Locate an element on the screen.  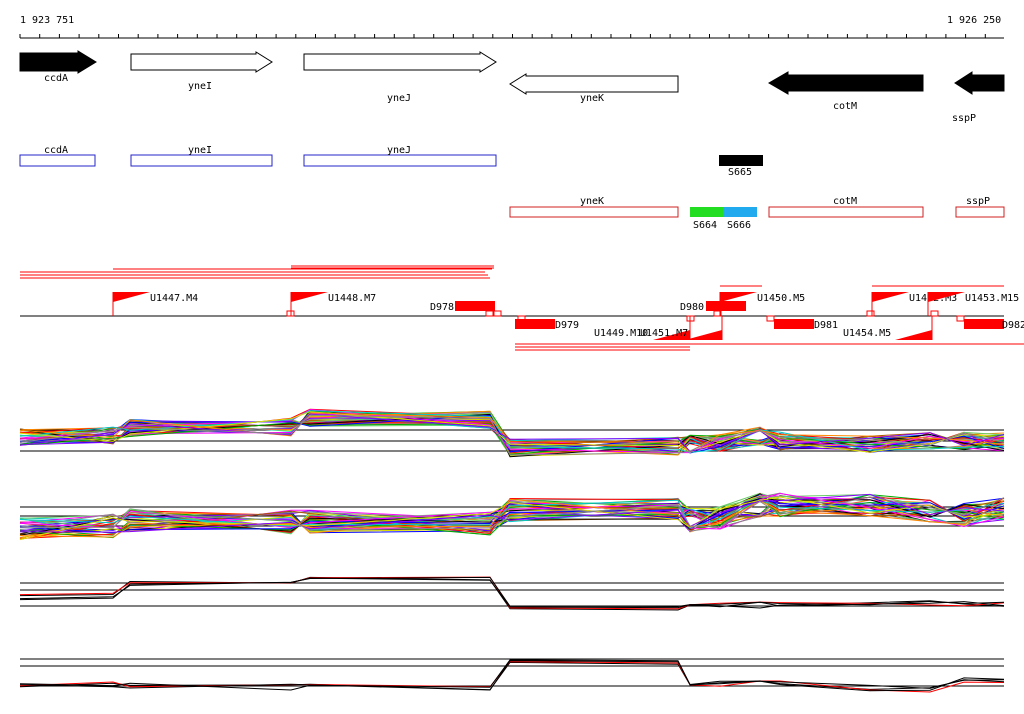
gene-yneI: yneI is located at coordinates (201, 71).